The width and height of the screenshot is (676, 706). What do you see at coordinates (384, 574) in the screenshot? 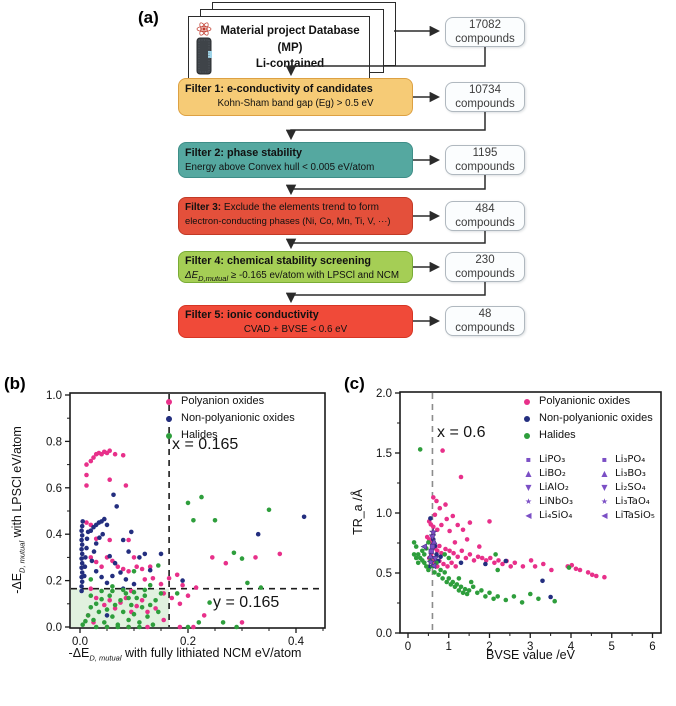
I see `svg-text: 0.5` at bounding box center [384, 574].